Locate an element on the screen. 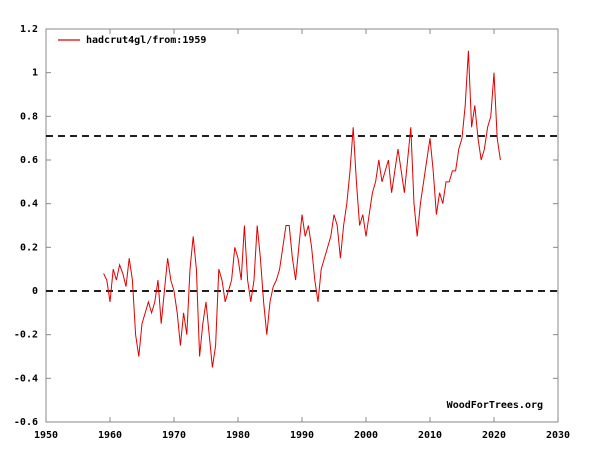 This screenshot has width=590, height=459. y-tick-label: -0.2 is located at coordinates (26, 335).